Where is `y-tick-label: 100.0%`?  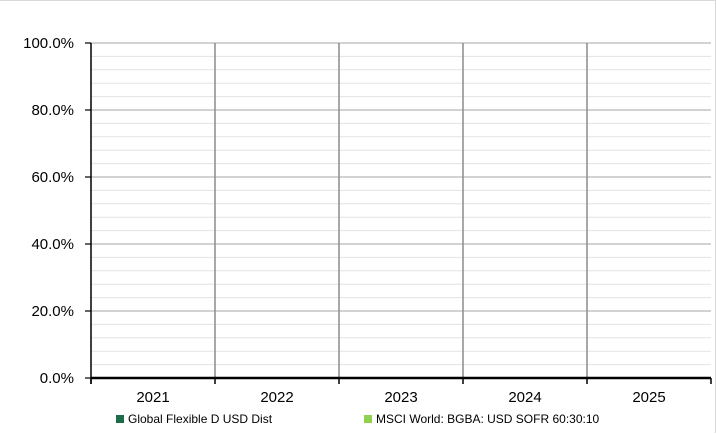
y-tick-label: 100.0% is located at coordinates (48, 43).